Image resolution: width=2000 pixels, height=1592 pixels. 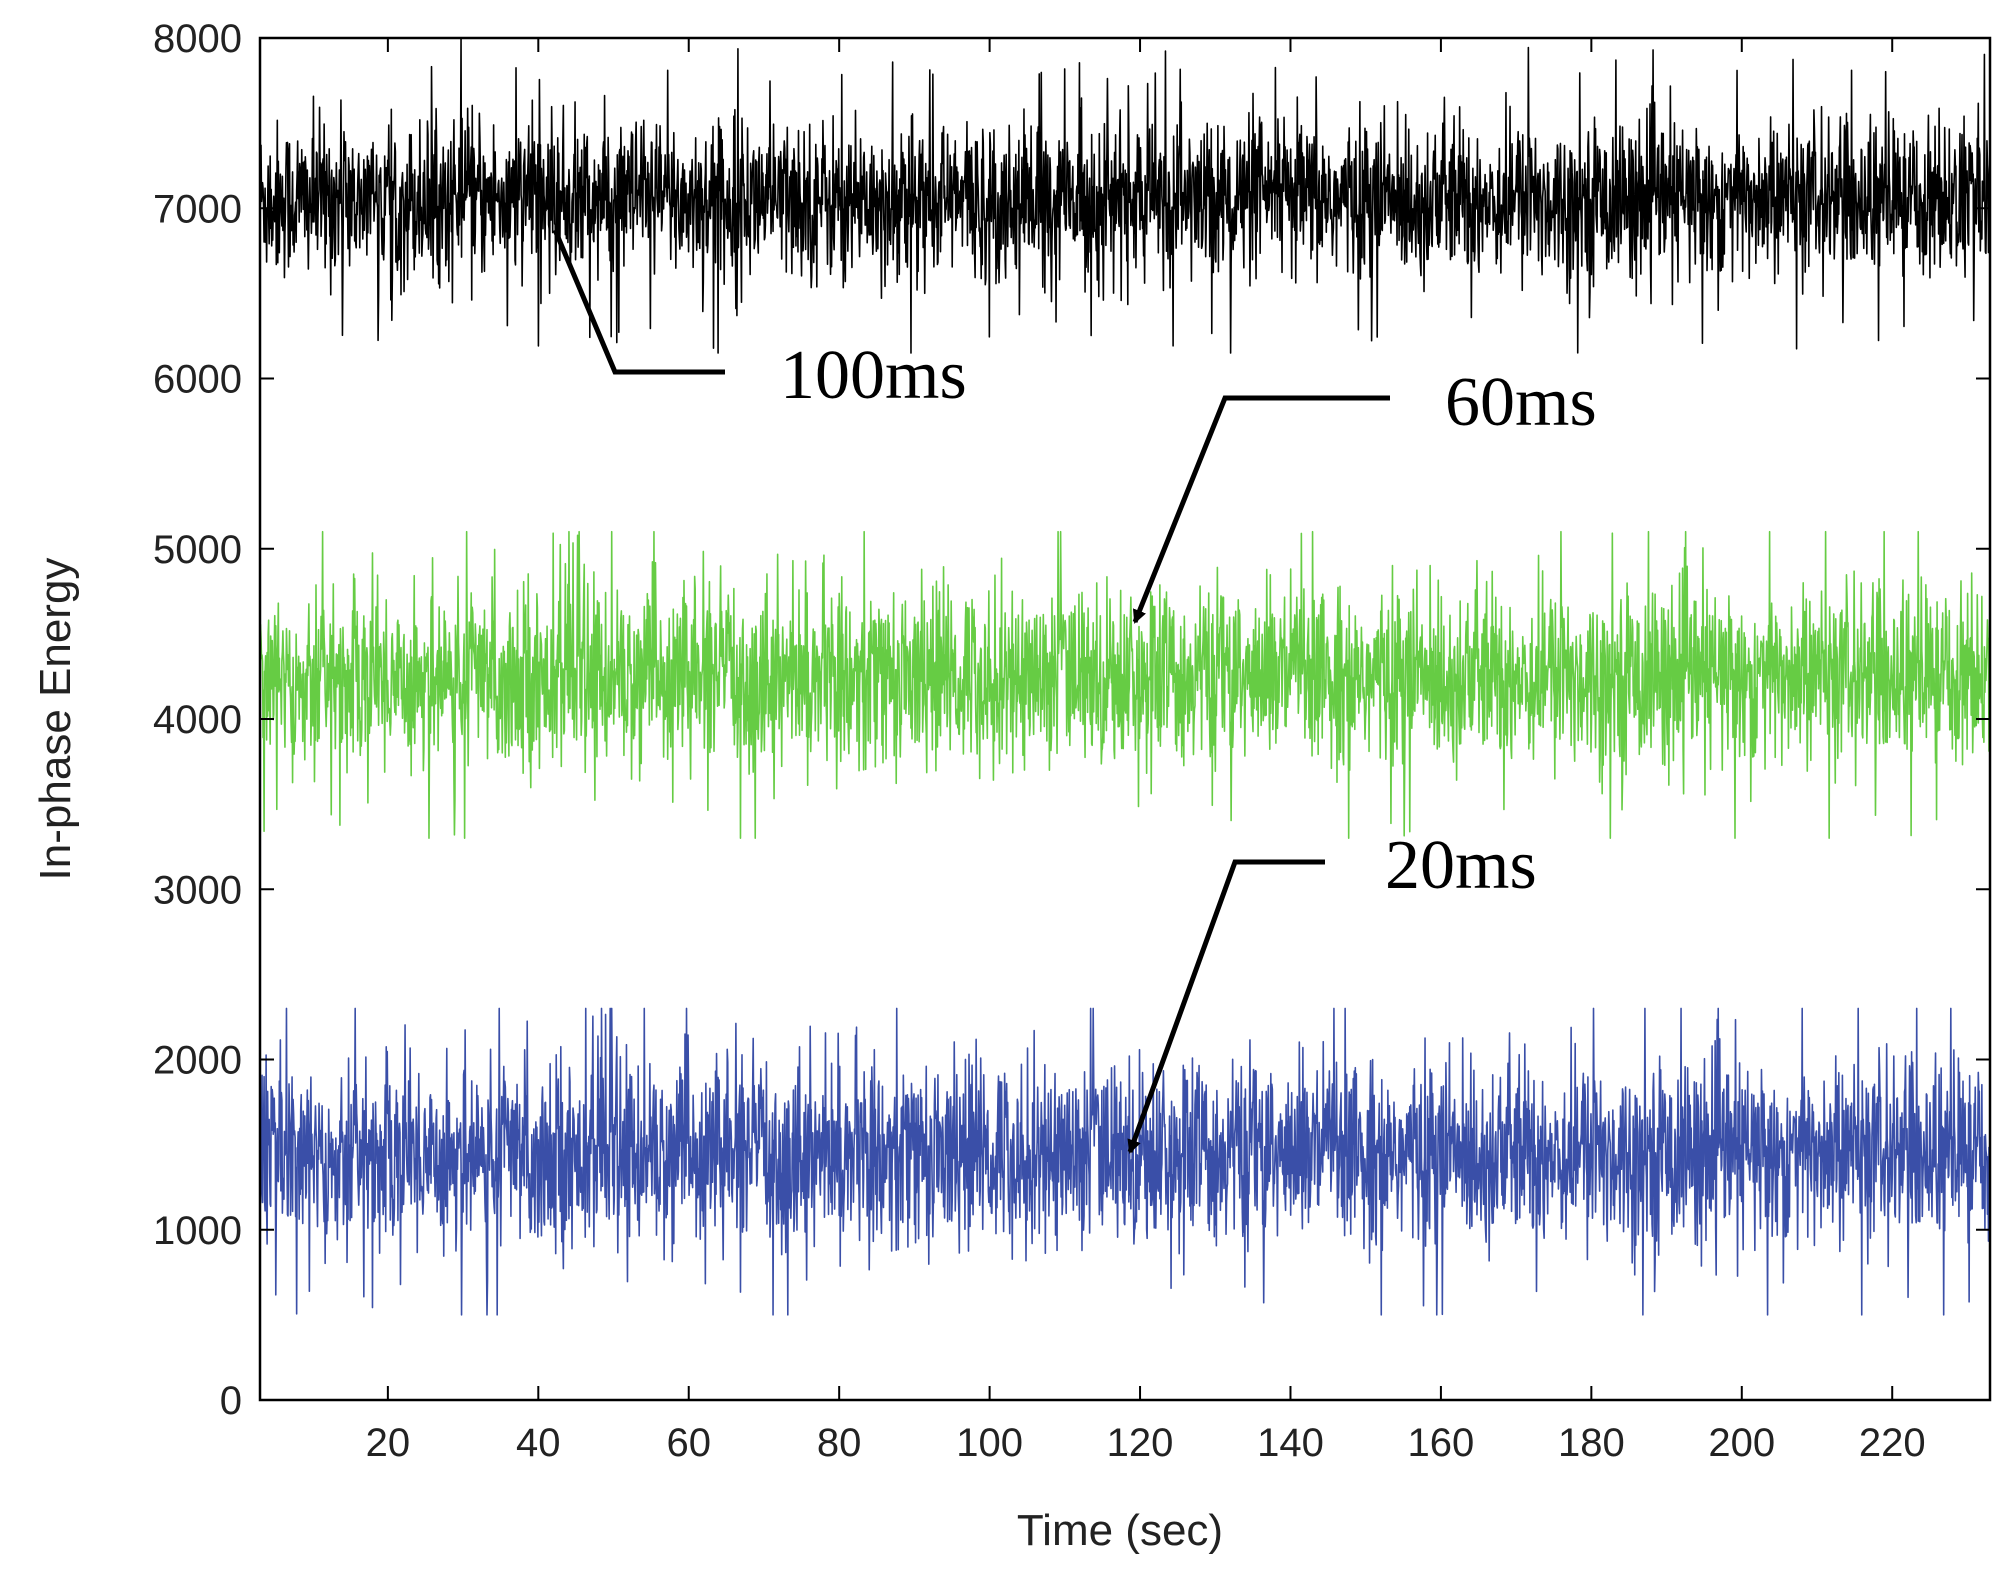 What do you see at coordinates (197, 209) in the screenshot?
I see `y-tick-label: 7000` at bounding box center [197, 209].